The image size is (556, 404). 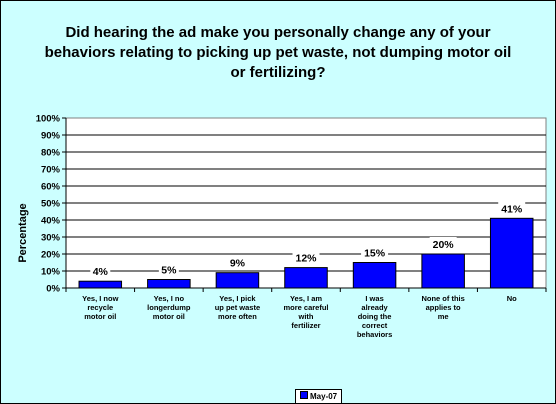 I want to click on x-tick-label-line: up pet waste, so click(x=237, y=307).